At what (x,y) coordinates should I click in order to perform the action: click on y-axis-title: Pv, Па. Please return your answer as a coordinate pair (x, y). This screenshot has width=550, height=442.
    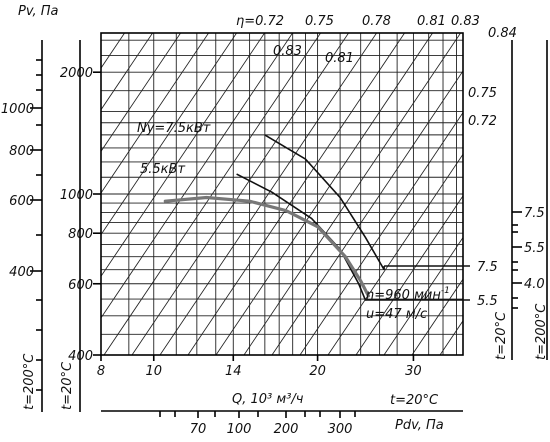
    Looking at the image, I should click on (38, 11).